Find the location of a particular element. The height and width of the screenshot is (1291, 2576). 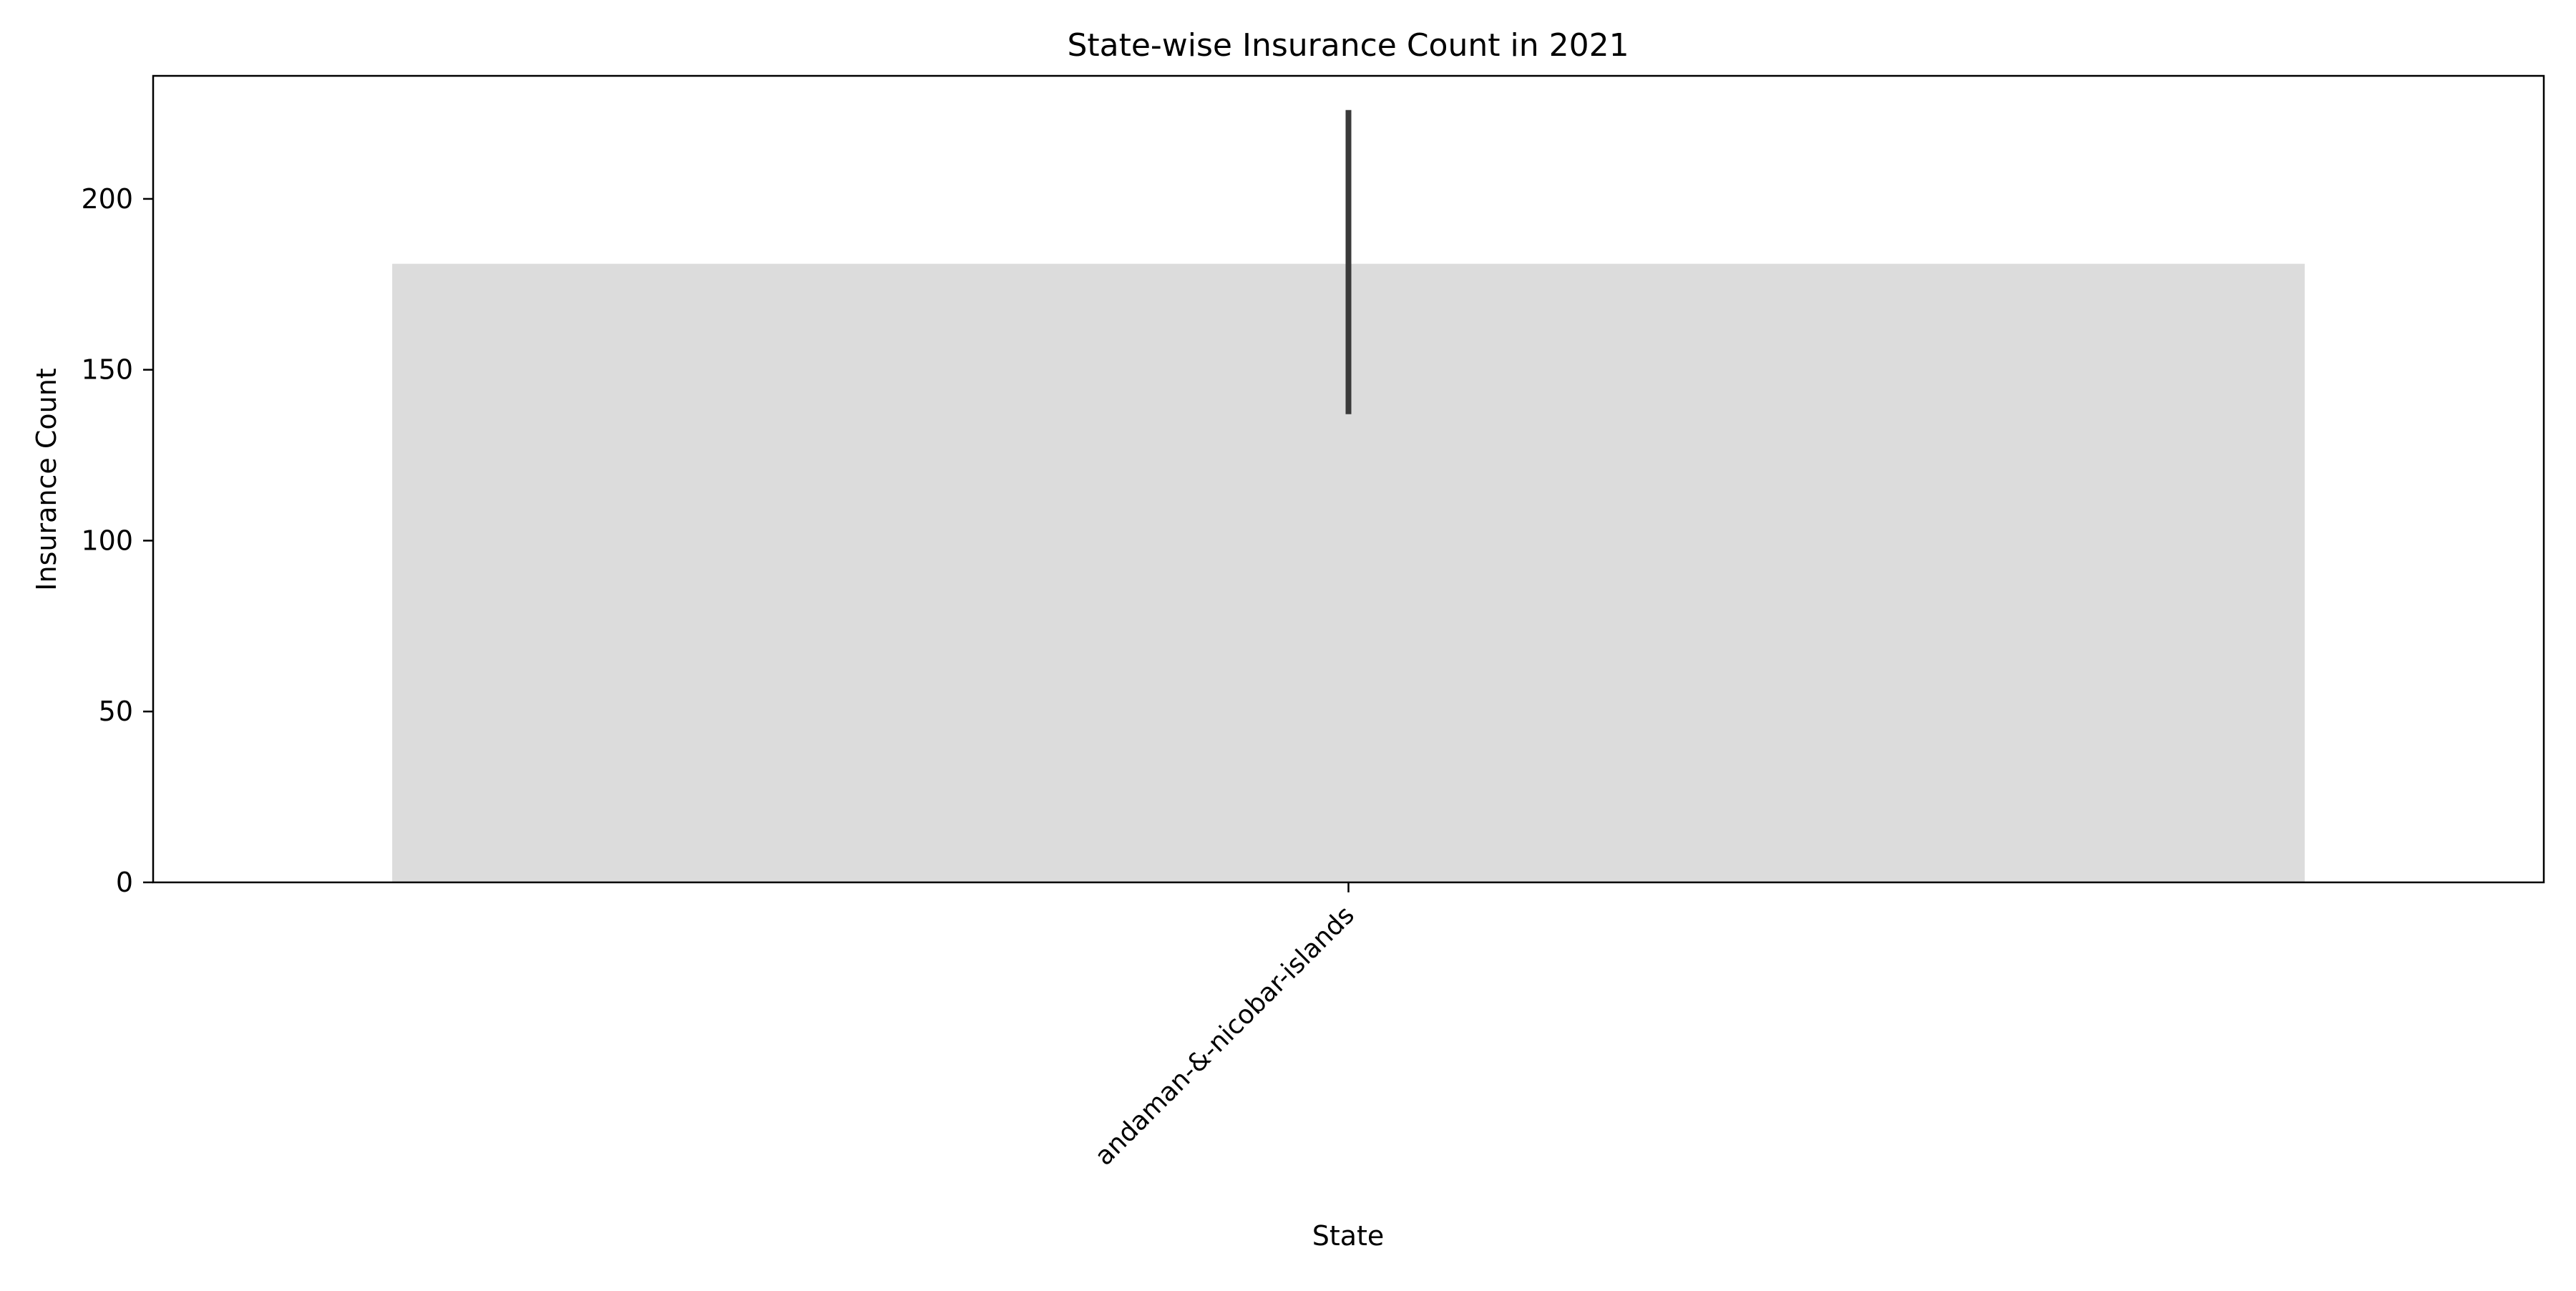

y-tick-label: 50 is located at coordinates (116, 711).